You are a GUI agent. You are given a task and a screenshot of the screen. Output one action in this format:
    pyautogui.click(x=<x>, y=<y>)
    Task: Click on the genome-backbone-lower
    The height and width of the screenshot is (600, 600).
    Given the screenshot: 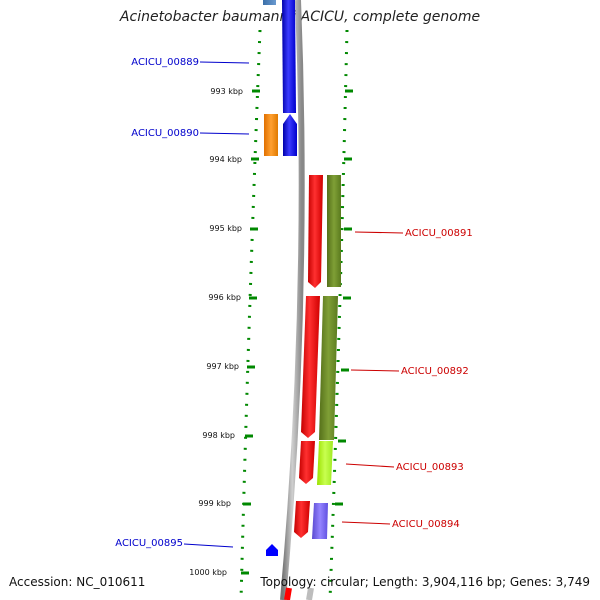 What is the action you would take?
    pyautogui.click(x=288, y=593)
    